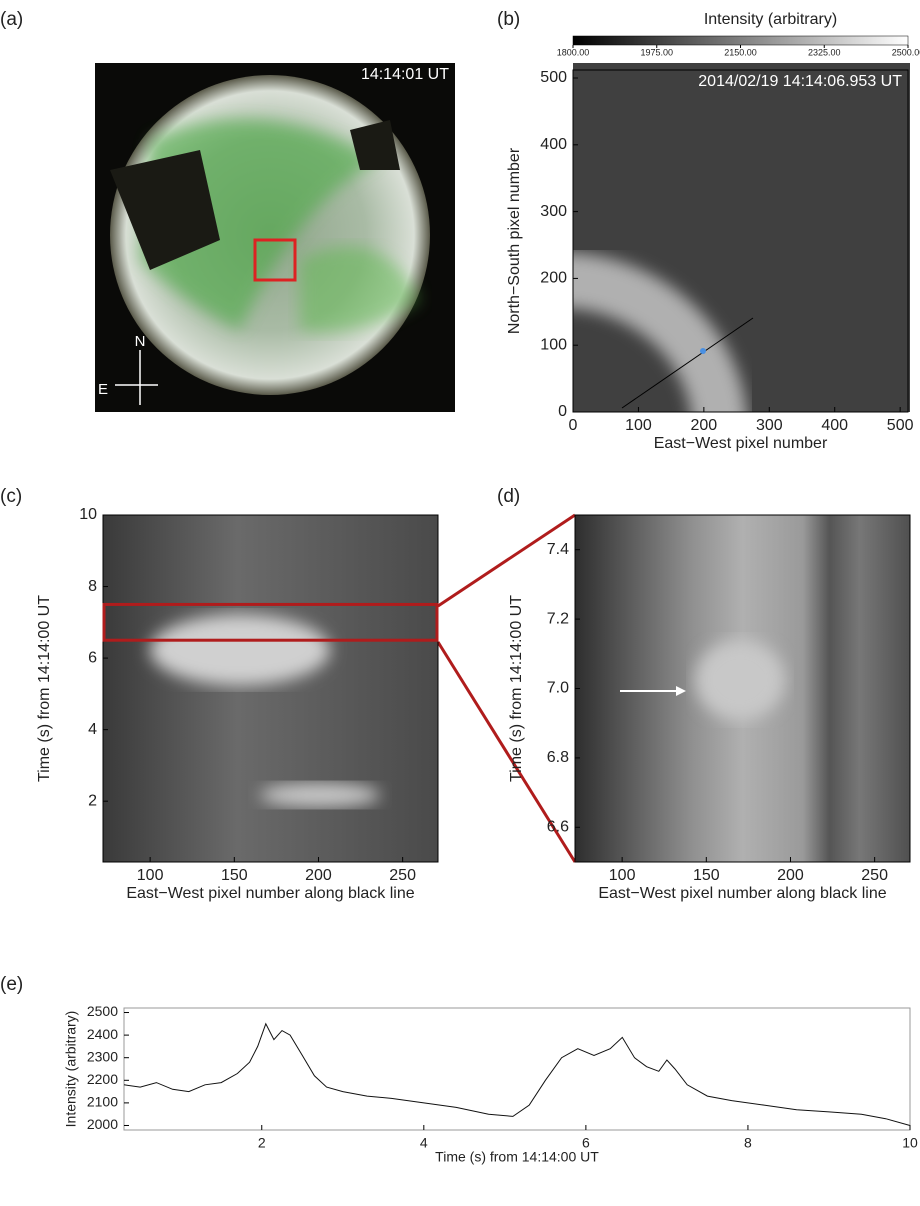 This screenshot has height=1206, width=920. I want to click on y-tick-label: 400, so click(553, 144).